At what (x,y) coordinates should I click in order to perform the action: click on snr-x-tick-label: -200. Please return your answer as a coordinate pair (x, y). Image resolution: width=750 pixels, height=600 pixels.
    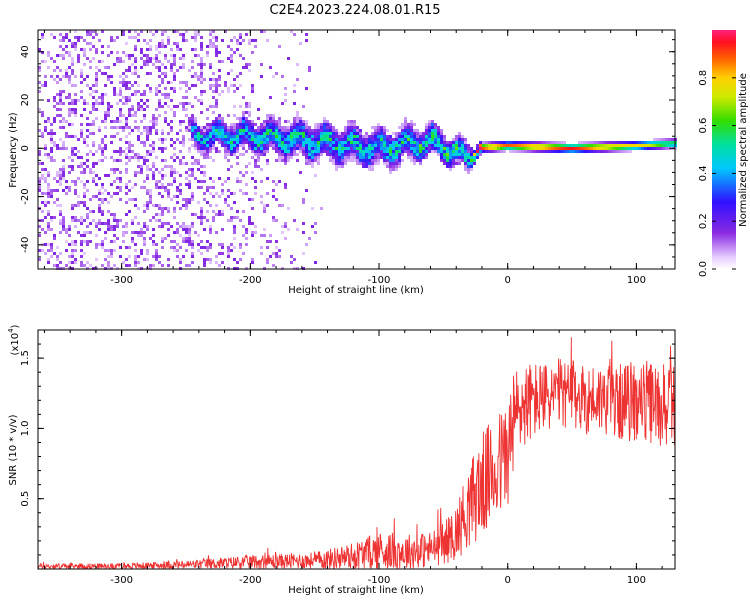
    Looking at the image, I should click on (250, 580).